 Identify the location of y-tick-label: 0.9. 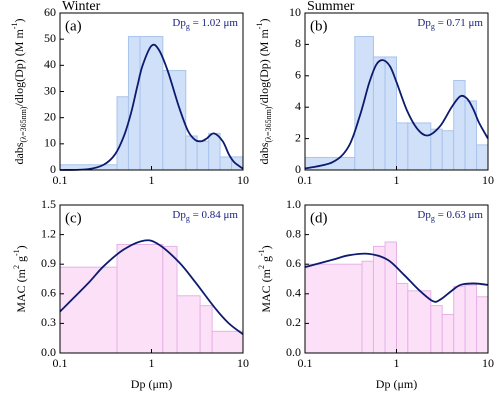
(48, 263).